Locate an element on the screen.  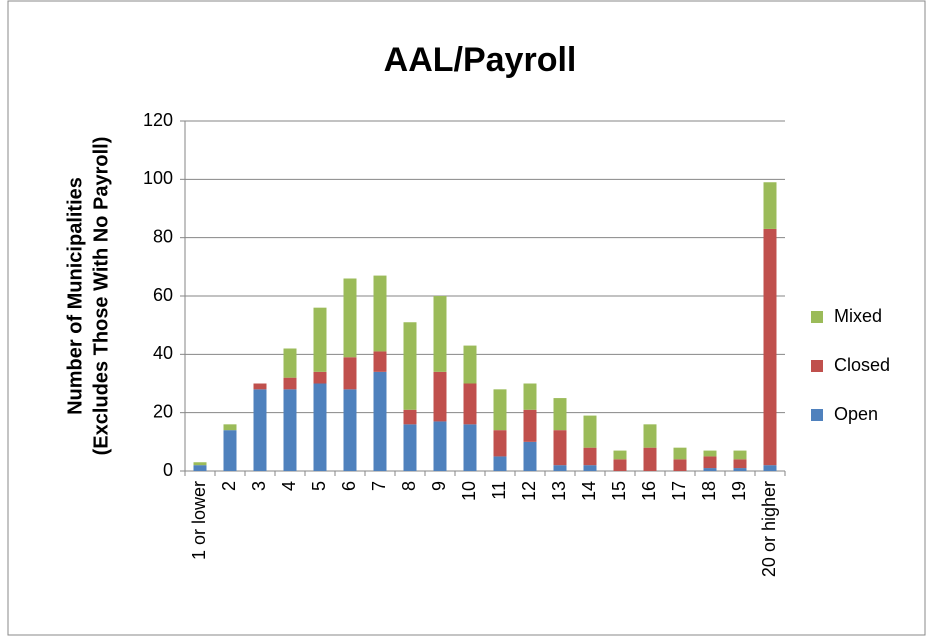
x-tick-label: 2 is located at coordinates (229, 486).